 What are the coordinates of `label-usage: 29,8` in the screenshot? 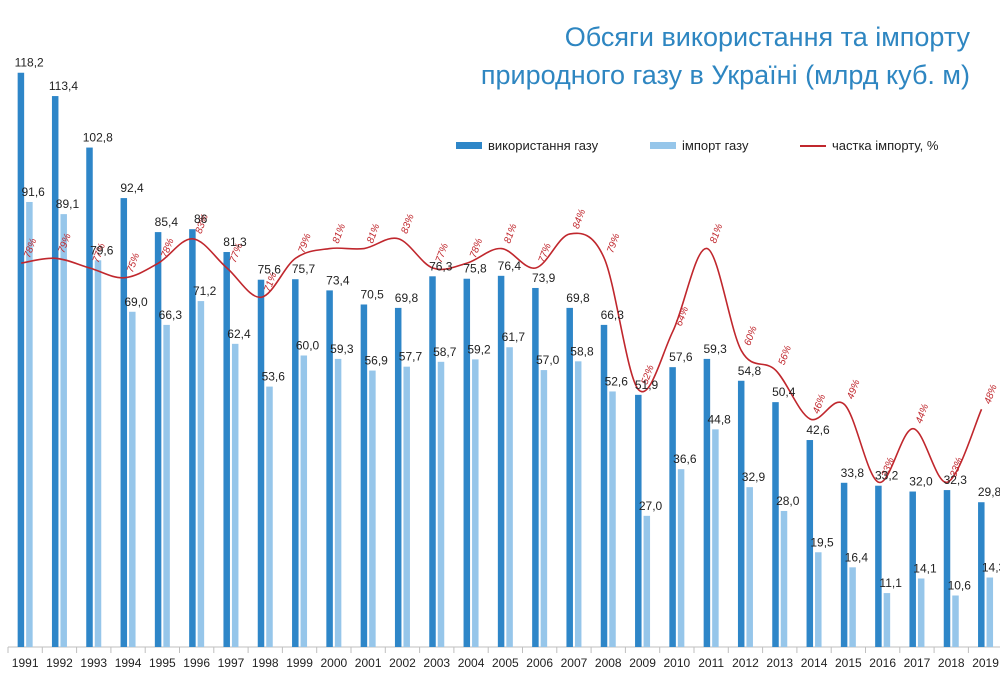 It's located at (989, 492).